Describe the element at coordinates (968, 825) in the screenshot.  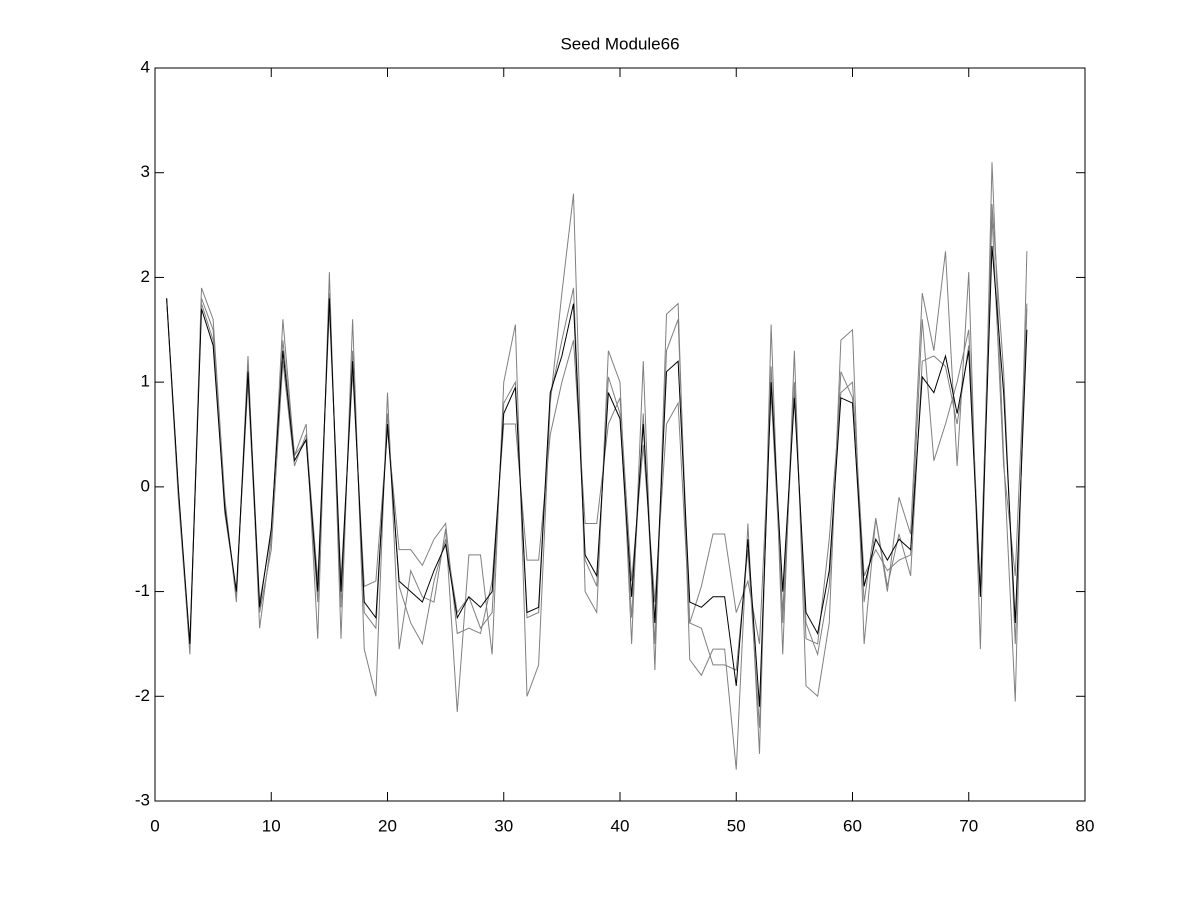
I see `x-tick-label: 70` at that location.